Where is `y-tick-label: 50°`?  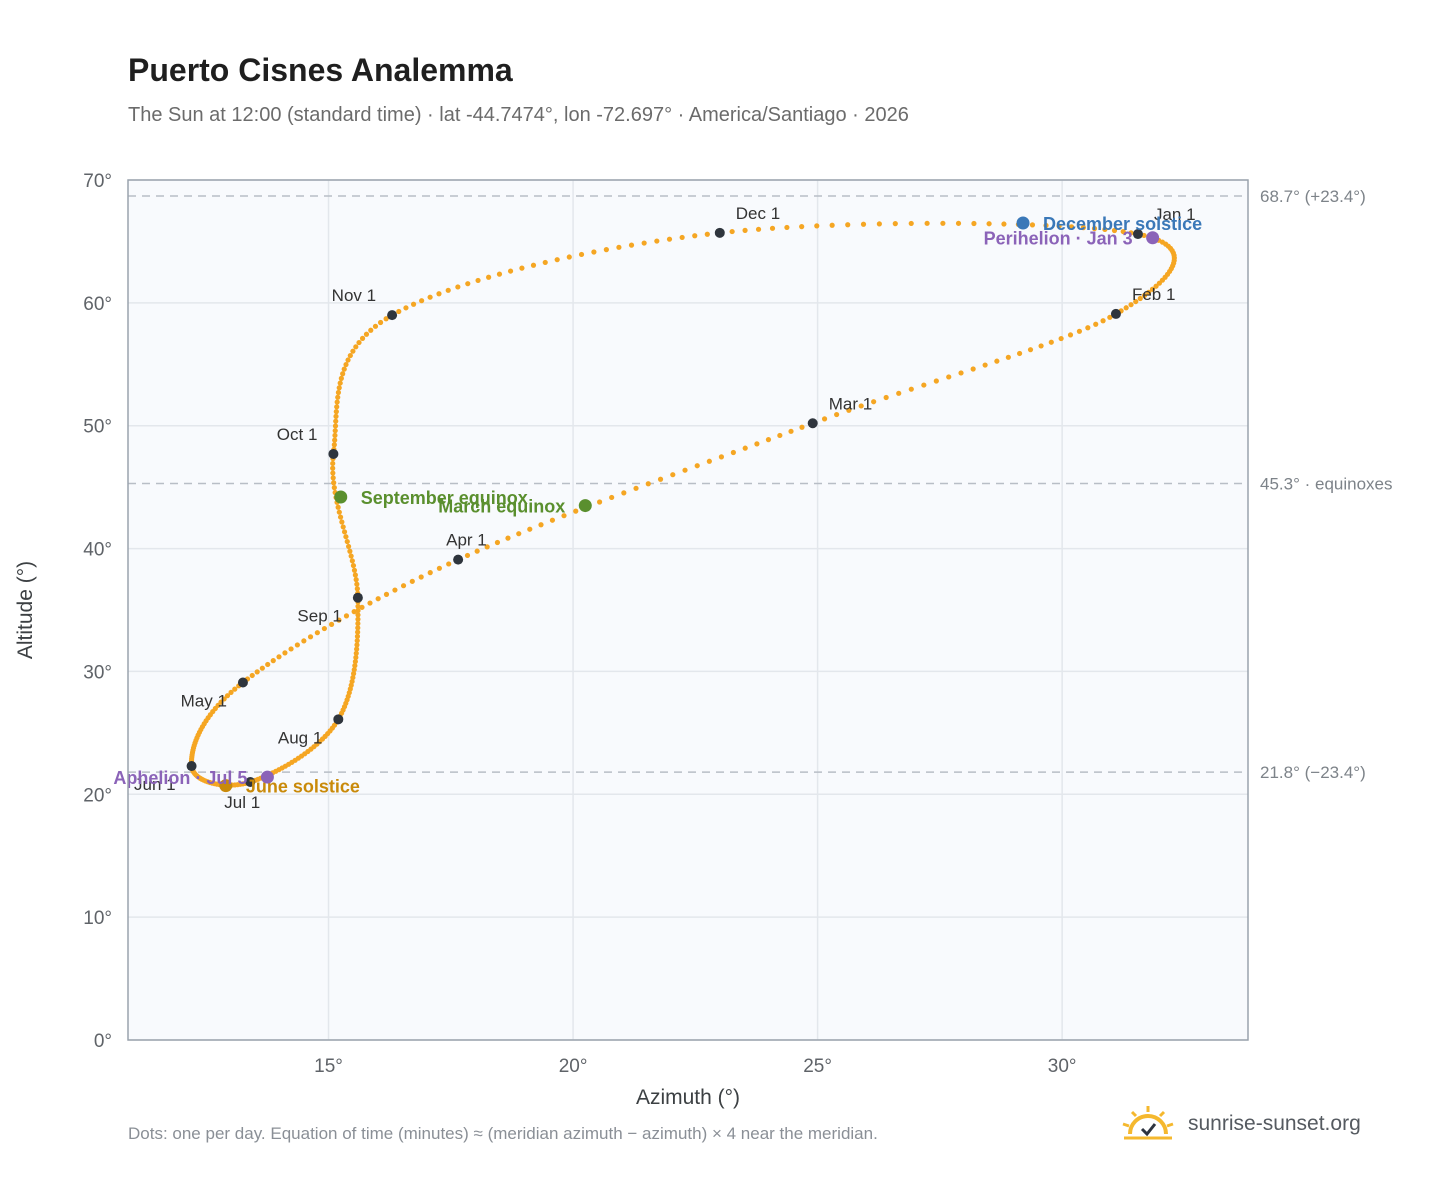 y-tick-label: 50° is located at coordinates (97, 427).